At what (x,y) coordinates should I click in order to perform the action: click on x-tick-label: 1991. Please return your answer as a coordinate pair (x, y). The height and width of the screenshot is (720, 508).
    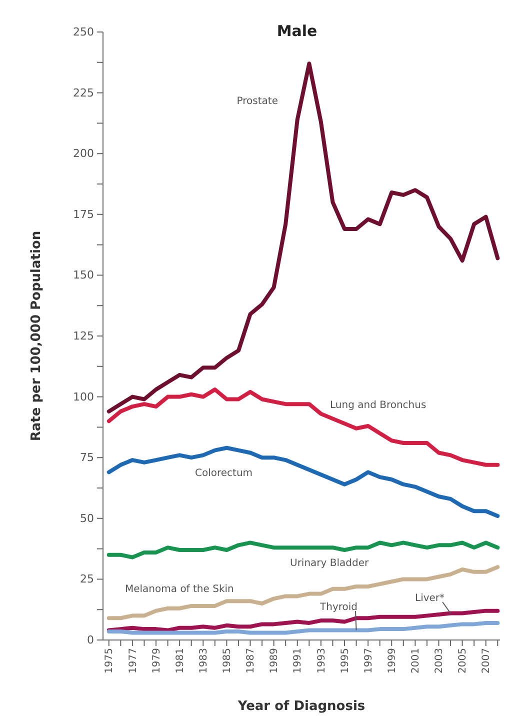
    Looking at the image, I should click on (298, 661).